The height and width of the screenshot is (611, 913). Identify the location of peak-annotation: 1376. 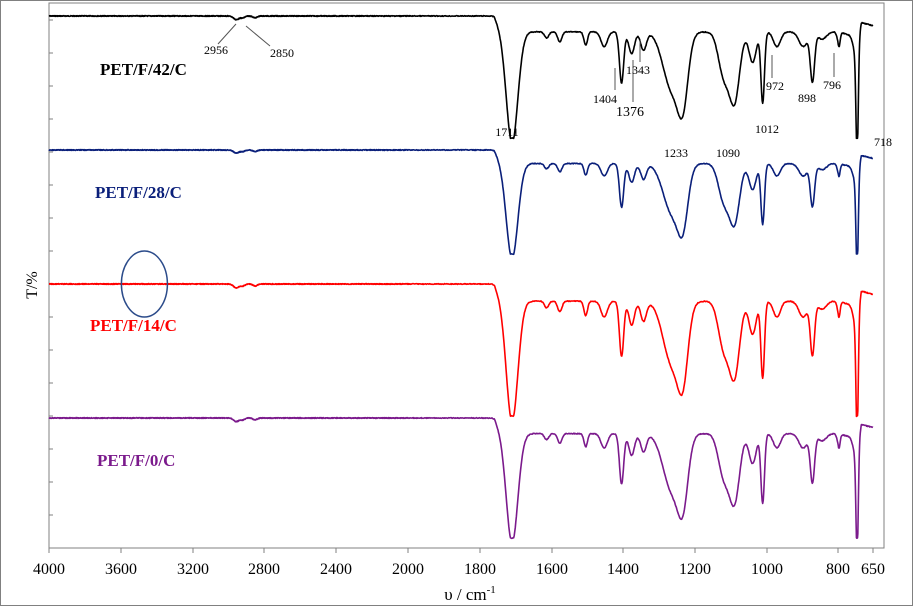
(630, 112).